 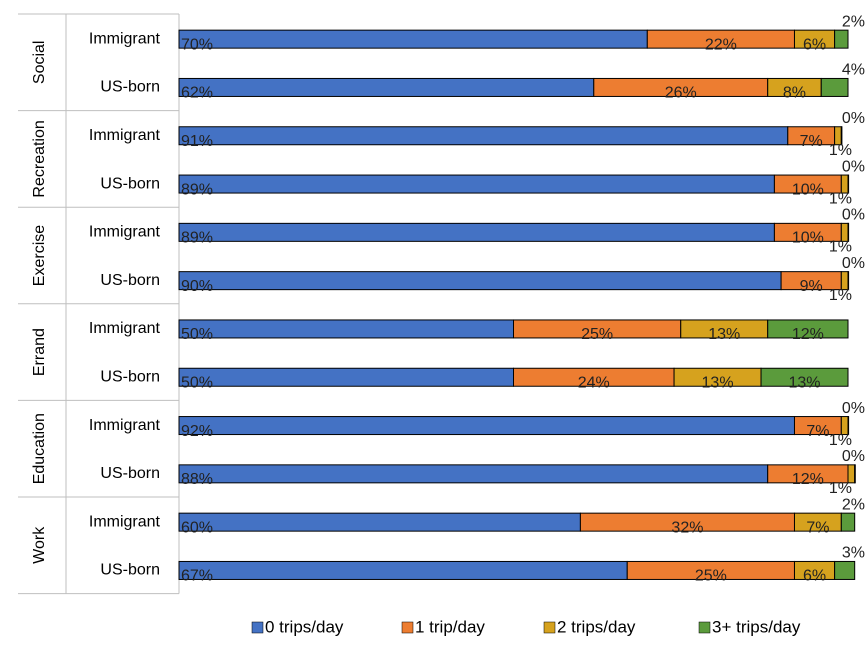 What do you see at coordinates (721, 44) in the screenshot?
I see `data-label: 22%` at bounding box center [721, 44].